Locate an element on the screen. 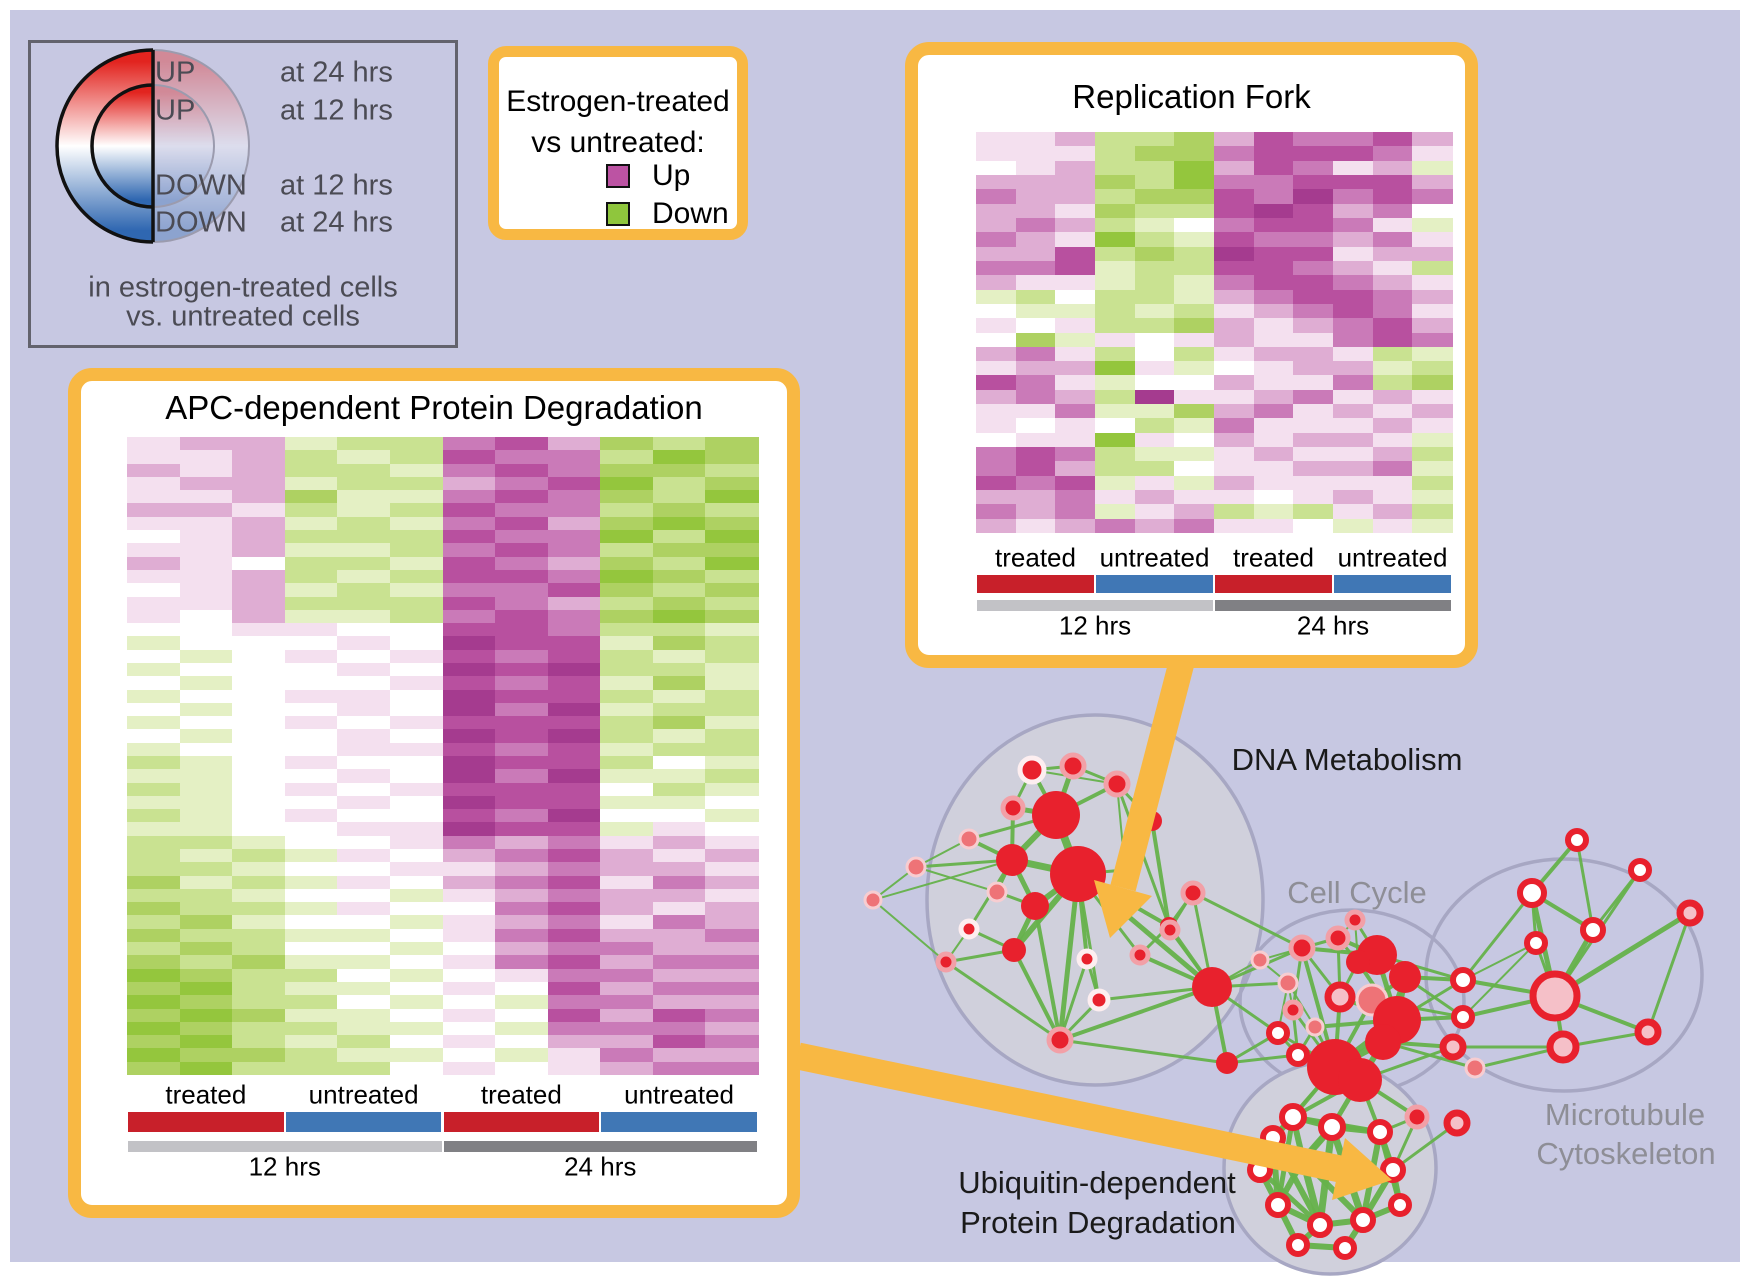 The width and height of the screenshot is (1750, 1279). time-group-label: 12 hrs is located at coordinates (284, 1166).